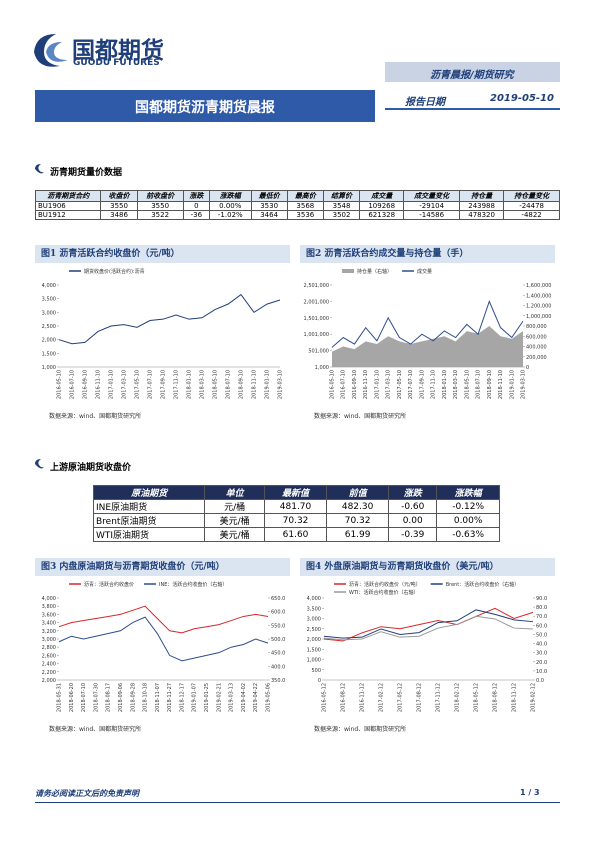 This screenshot has height=842, width=595. I want to click on tick-label: 2,501,000, so click(316, 286).